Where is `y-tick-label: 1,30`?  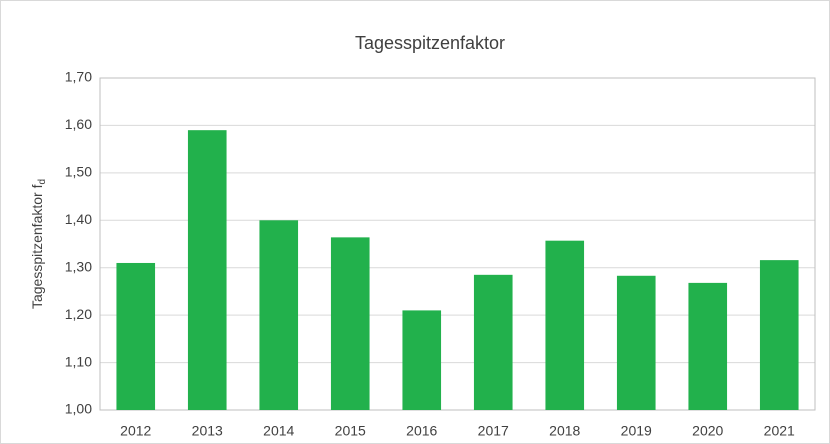
y-tick-label: 1,30 is located at coordinates (78, 266).